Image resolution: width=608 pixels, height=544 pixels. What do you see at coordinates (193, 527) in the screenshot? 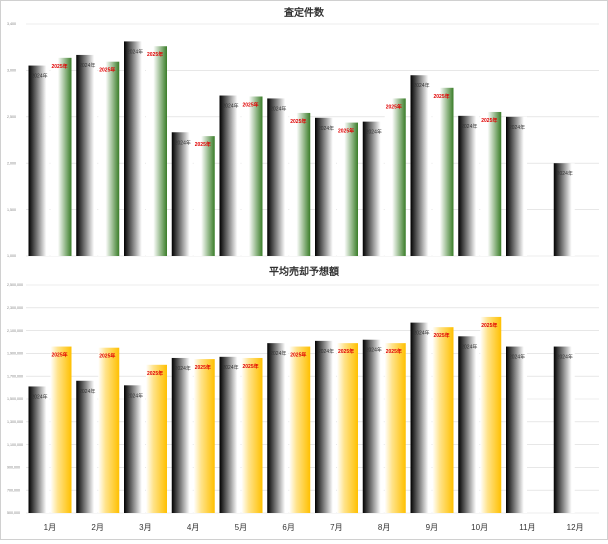
I see `x-tick-label: 4月` at bounding box center [193, 527].